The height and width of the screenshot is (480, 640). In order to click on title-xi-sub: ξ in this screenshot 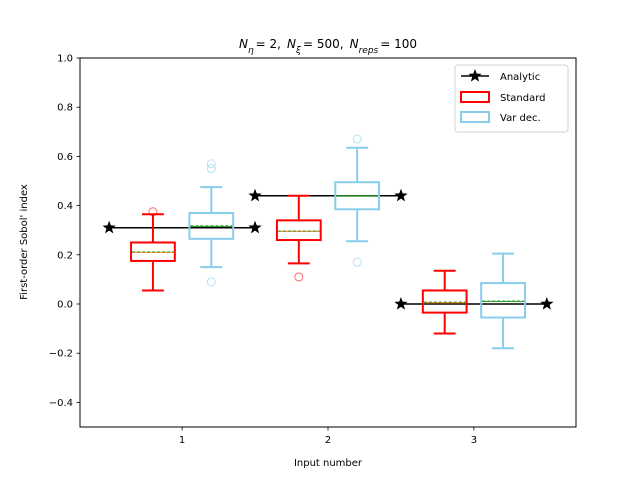, I will do `click(298, 51)`.